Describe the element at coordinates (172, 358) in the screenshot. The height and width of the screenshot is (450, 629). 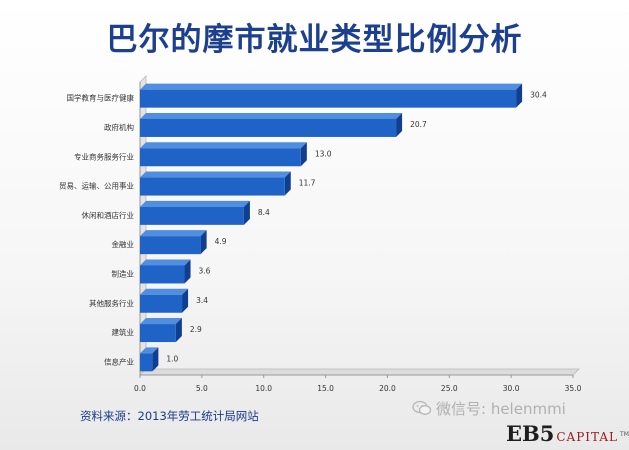
I see `value-label: 1.0` at that location.